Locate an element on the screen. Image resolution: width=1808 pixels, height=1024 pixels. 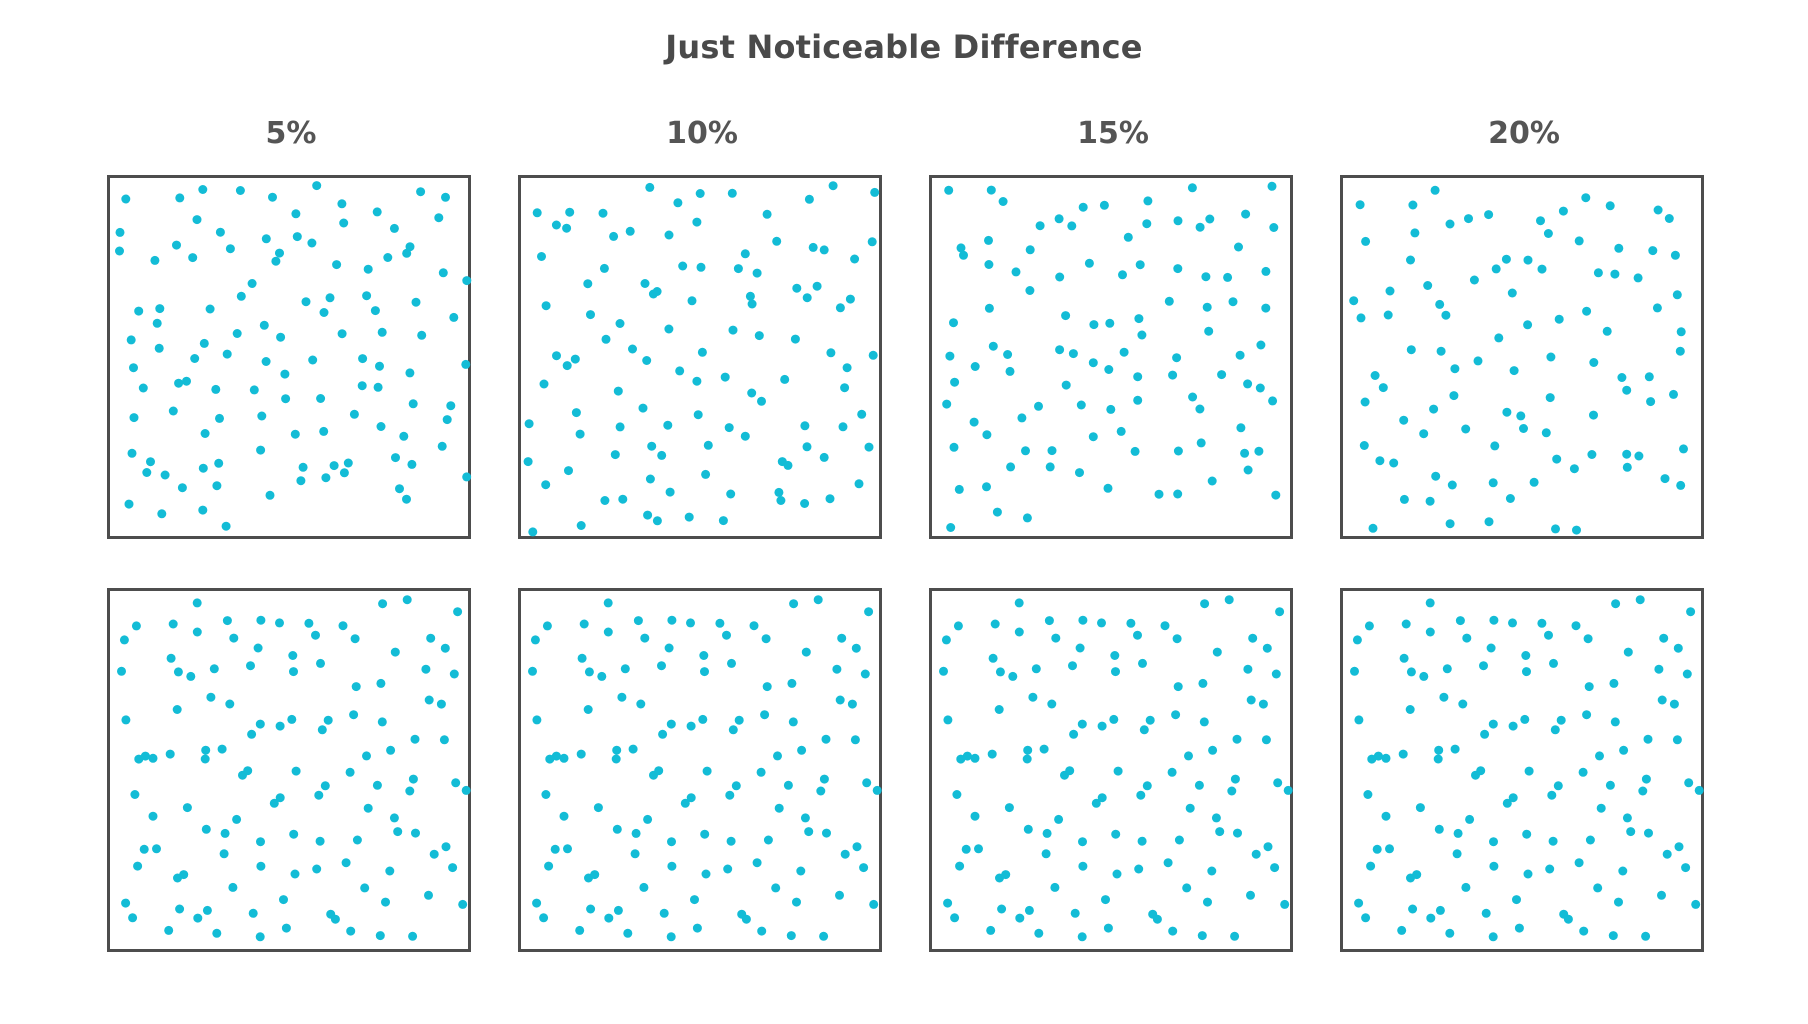
chart-title: Just Noticeable Difference is located at coordinates (904, 47).